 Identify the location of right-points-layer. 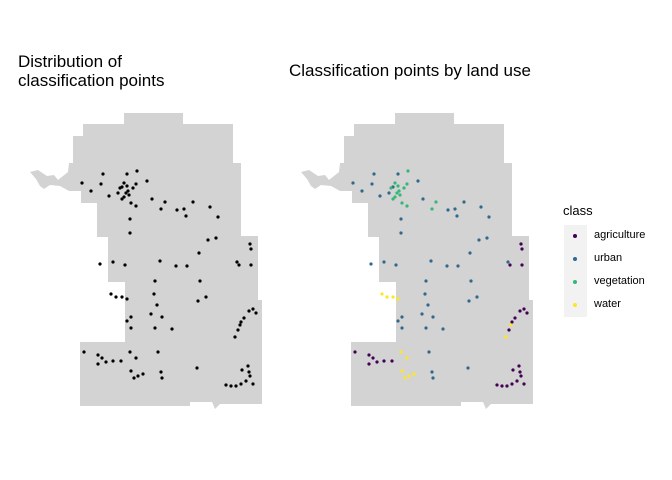
(440, 278).